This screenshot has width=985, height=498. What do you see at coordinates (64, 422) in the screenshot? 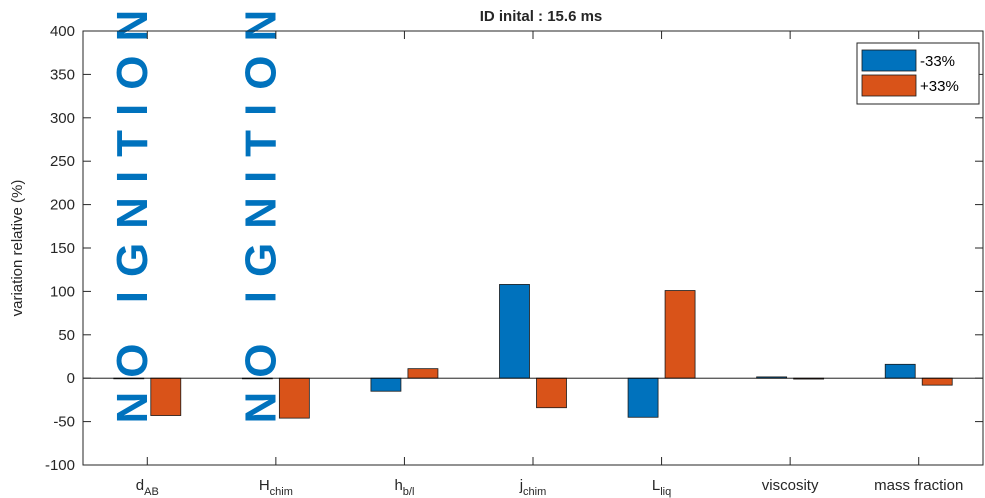
I see `y-tick-label: -50` at bounding box center [64, 422].